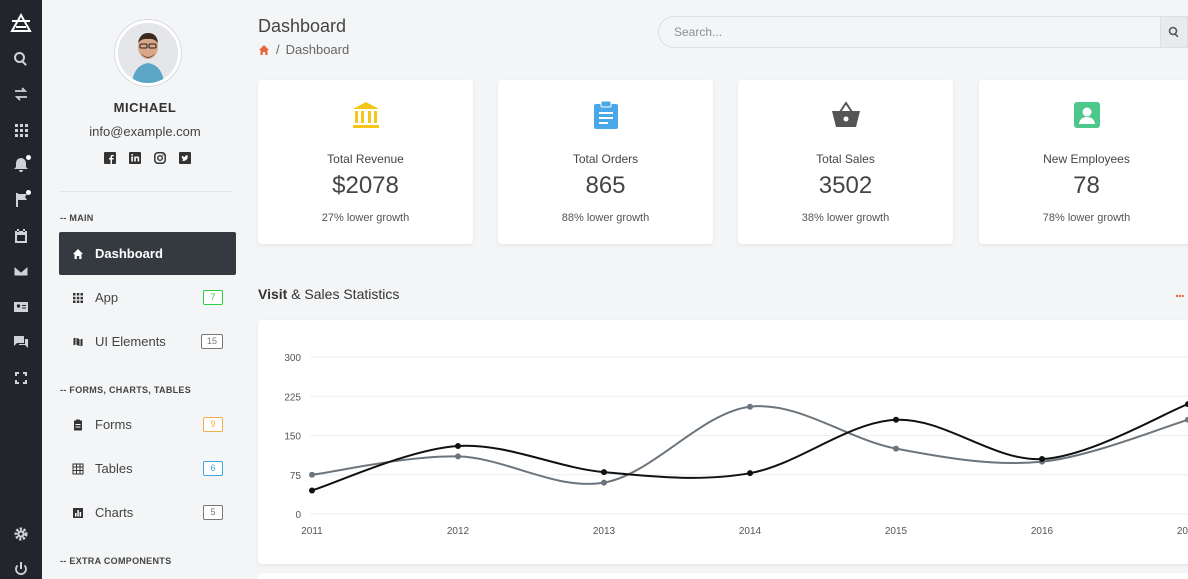 The image size is (1188, 579). What do you see at coordinates (298, 515) in the screenshot?
I see `y-tick-label: 0` at bounding box center [298, 515].